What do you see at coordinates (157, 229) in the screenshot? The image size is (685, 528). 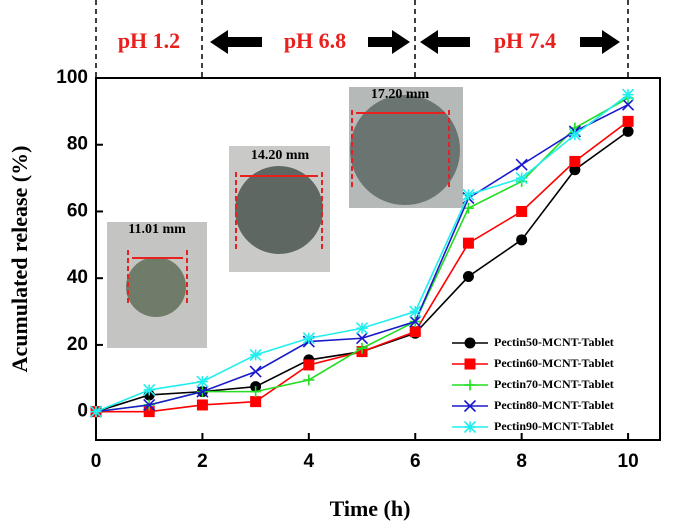 I see `size-label: 11.01 mm` at bounding box center [157, 229].